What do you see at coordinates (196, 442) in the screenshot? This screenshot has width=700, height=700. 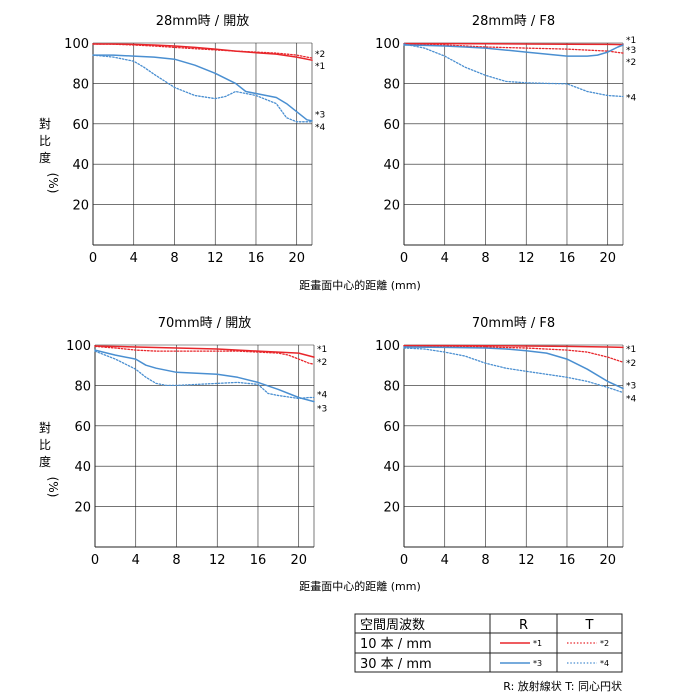 I see `chart-panel-3: 70mm時 / 開放 0 4 8 12 16 20 20 40 60 80 100 *1 *2 *4 *3` at bounding box center [196, 442].